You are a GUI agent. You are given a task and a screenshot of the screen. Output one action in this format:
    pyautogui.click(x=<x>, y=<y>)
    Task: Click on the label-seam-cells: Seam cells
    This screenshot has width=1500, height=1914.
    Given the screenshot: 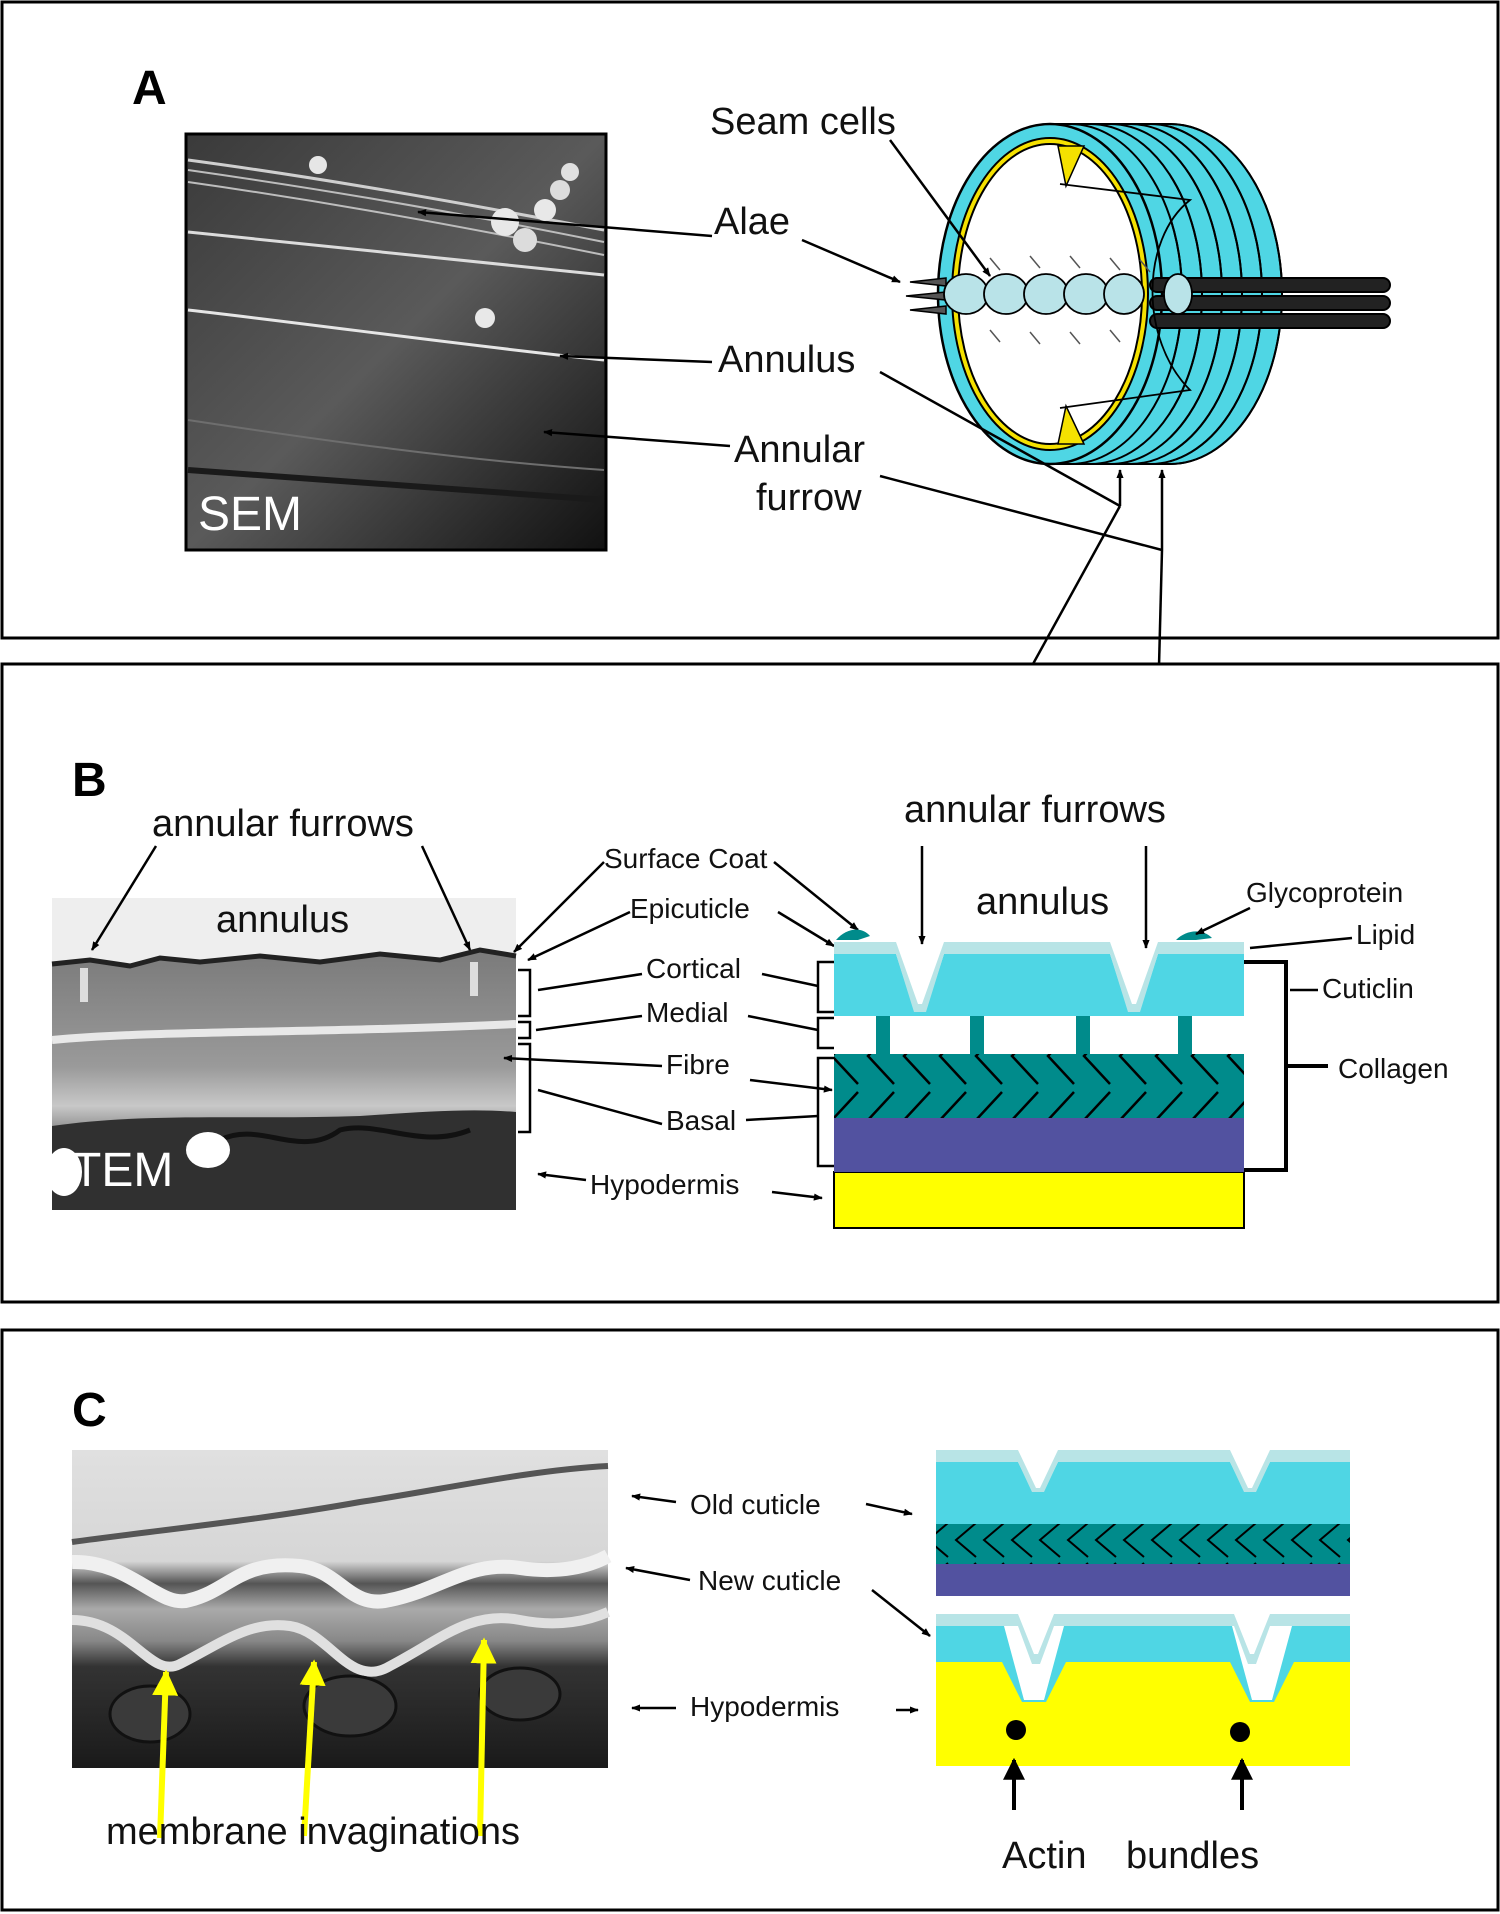 What is the action you would take?
    pyautogui.click(x=803, y=122)
    